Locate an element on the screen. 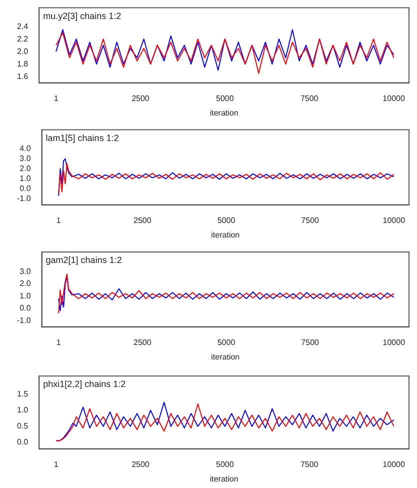 The height and width of the screenshot is (488, 417). chart-title: lam1[5] chains 1:2 is located at coordinates (82, 137).